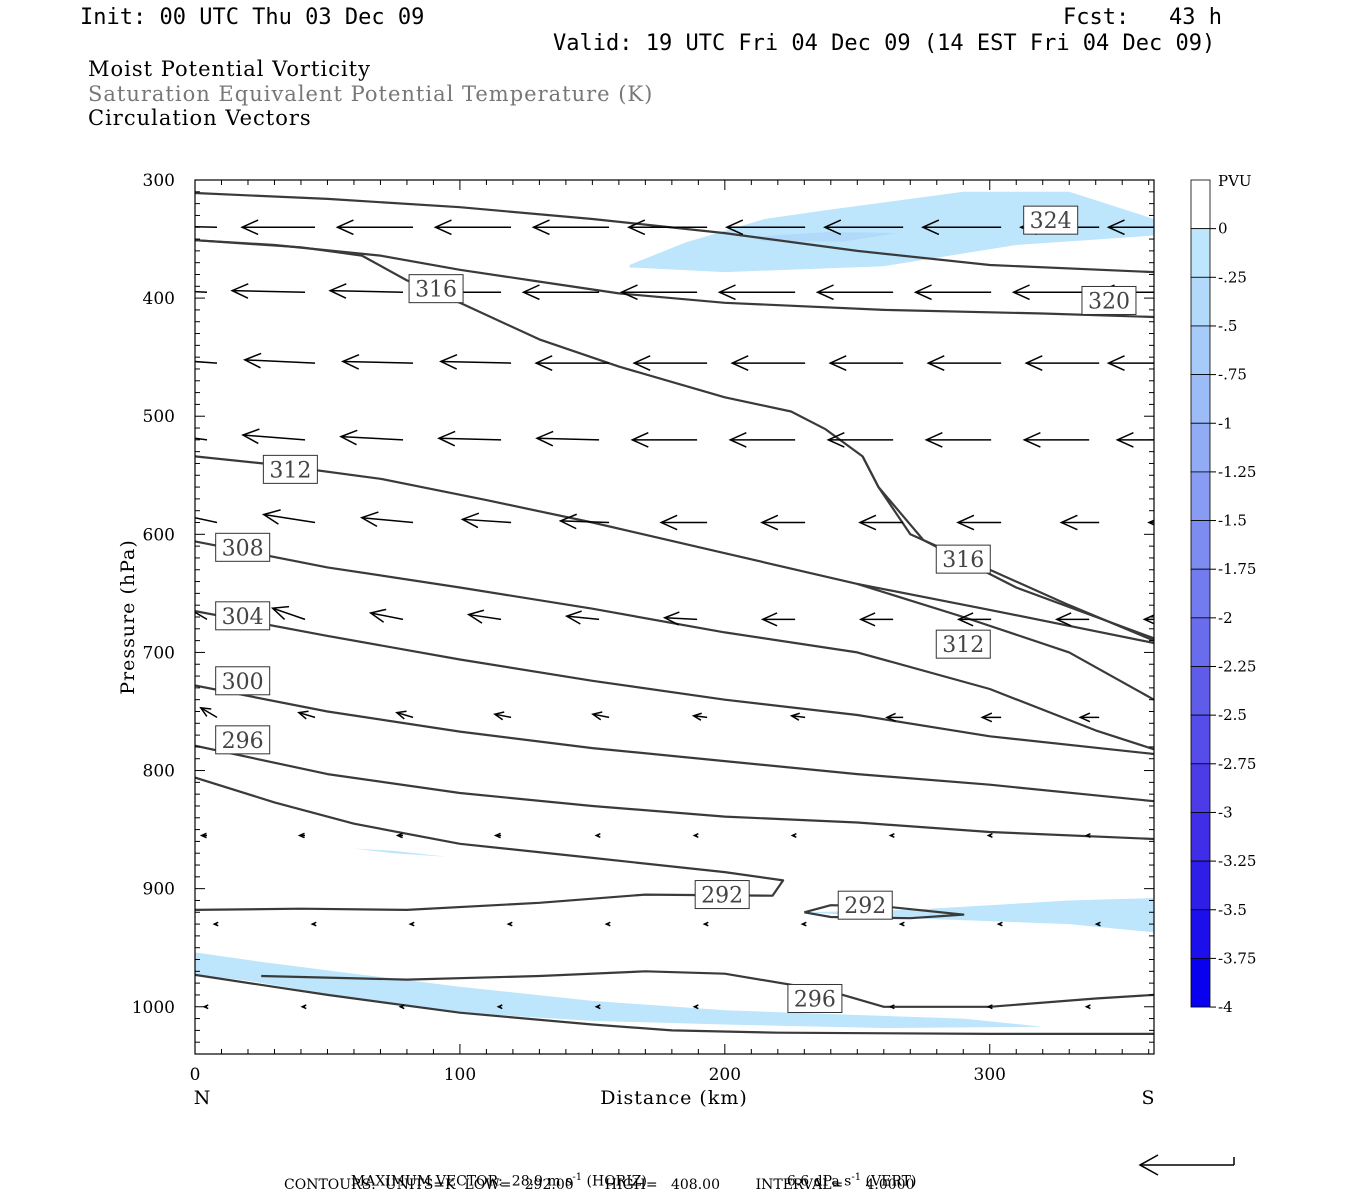  Describe the element at coordinates (1225, 812) in the screenshot. I see `colorbar-label: -3` at that location.